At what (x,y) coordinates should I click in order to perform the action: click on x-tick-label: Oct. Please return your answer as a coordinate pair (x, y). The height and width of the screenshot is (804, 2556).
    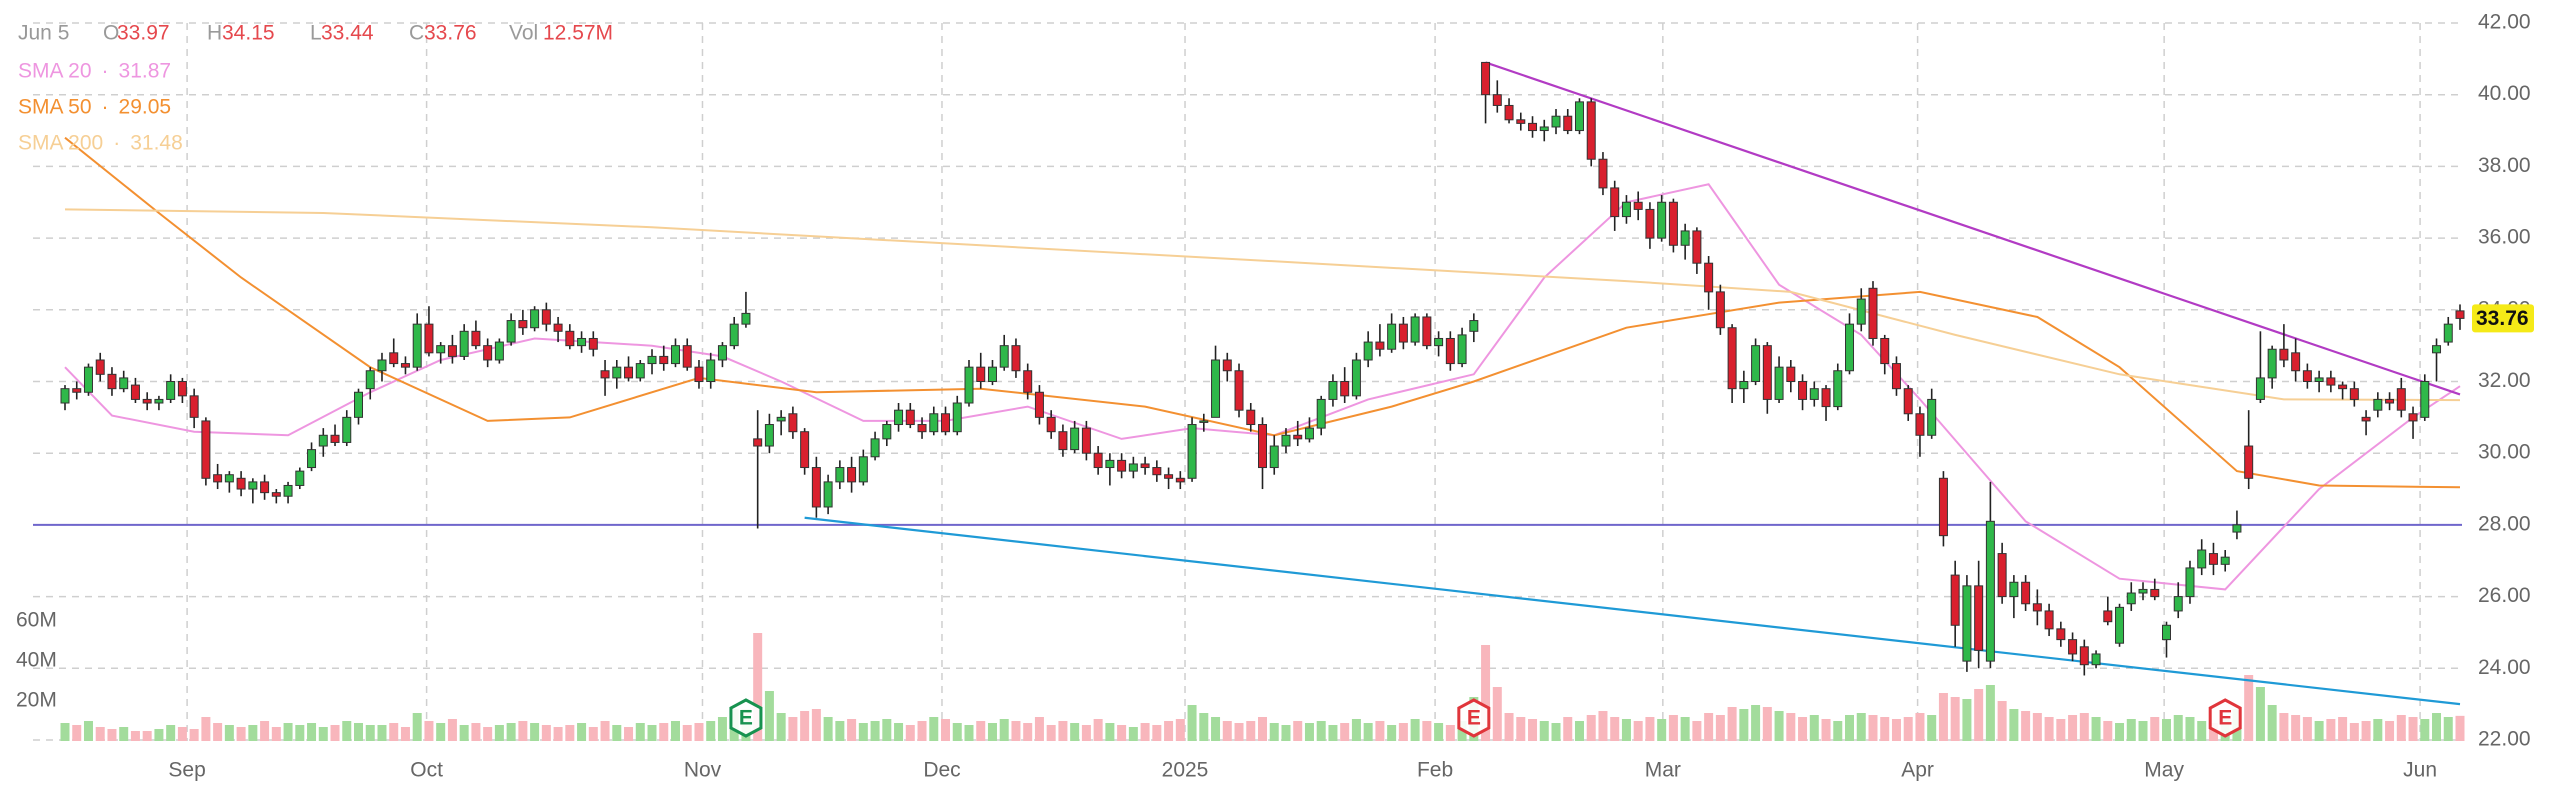
    Looking at the image, I should click on (426, 770).